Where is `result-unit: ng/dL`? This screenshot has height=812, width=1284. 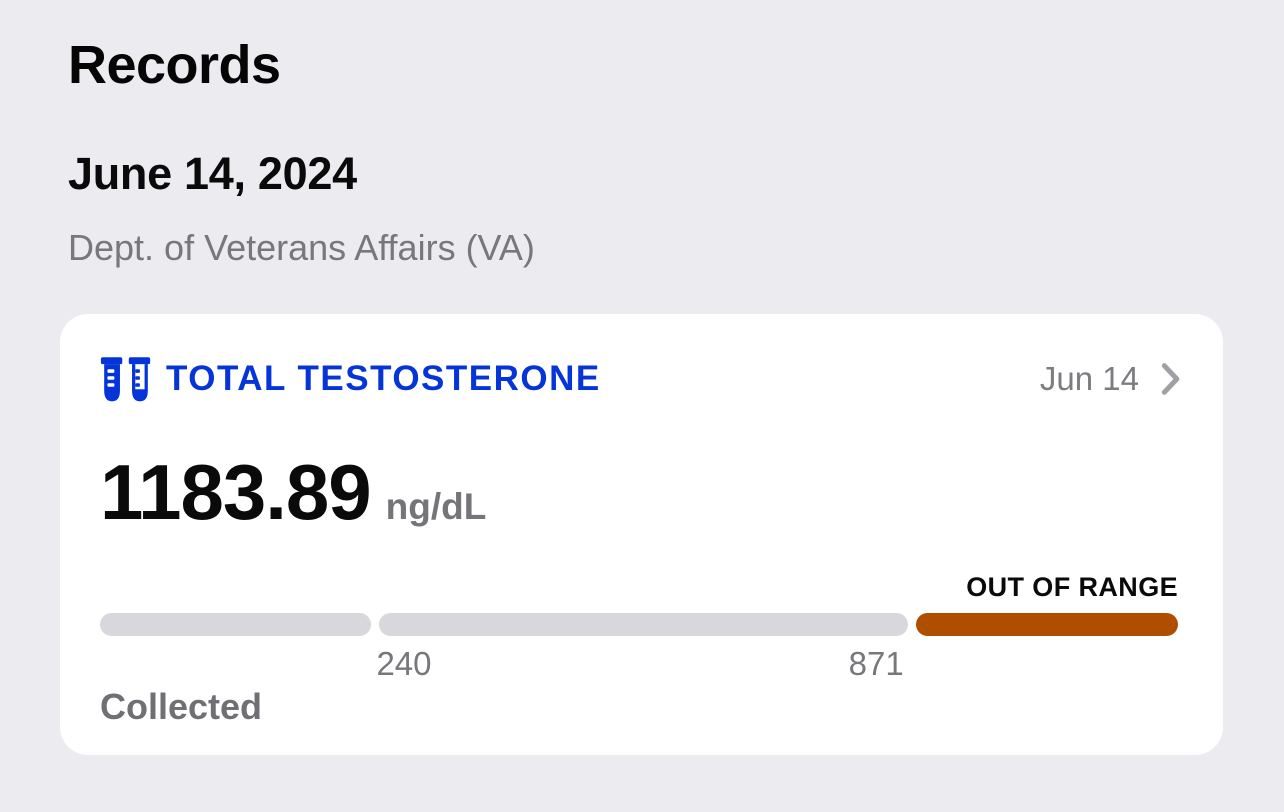 result-unit: ng/dL is located at coordinates (436, 506).